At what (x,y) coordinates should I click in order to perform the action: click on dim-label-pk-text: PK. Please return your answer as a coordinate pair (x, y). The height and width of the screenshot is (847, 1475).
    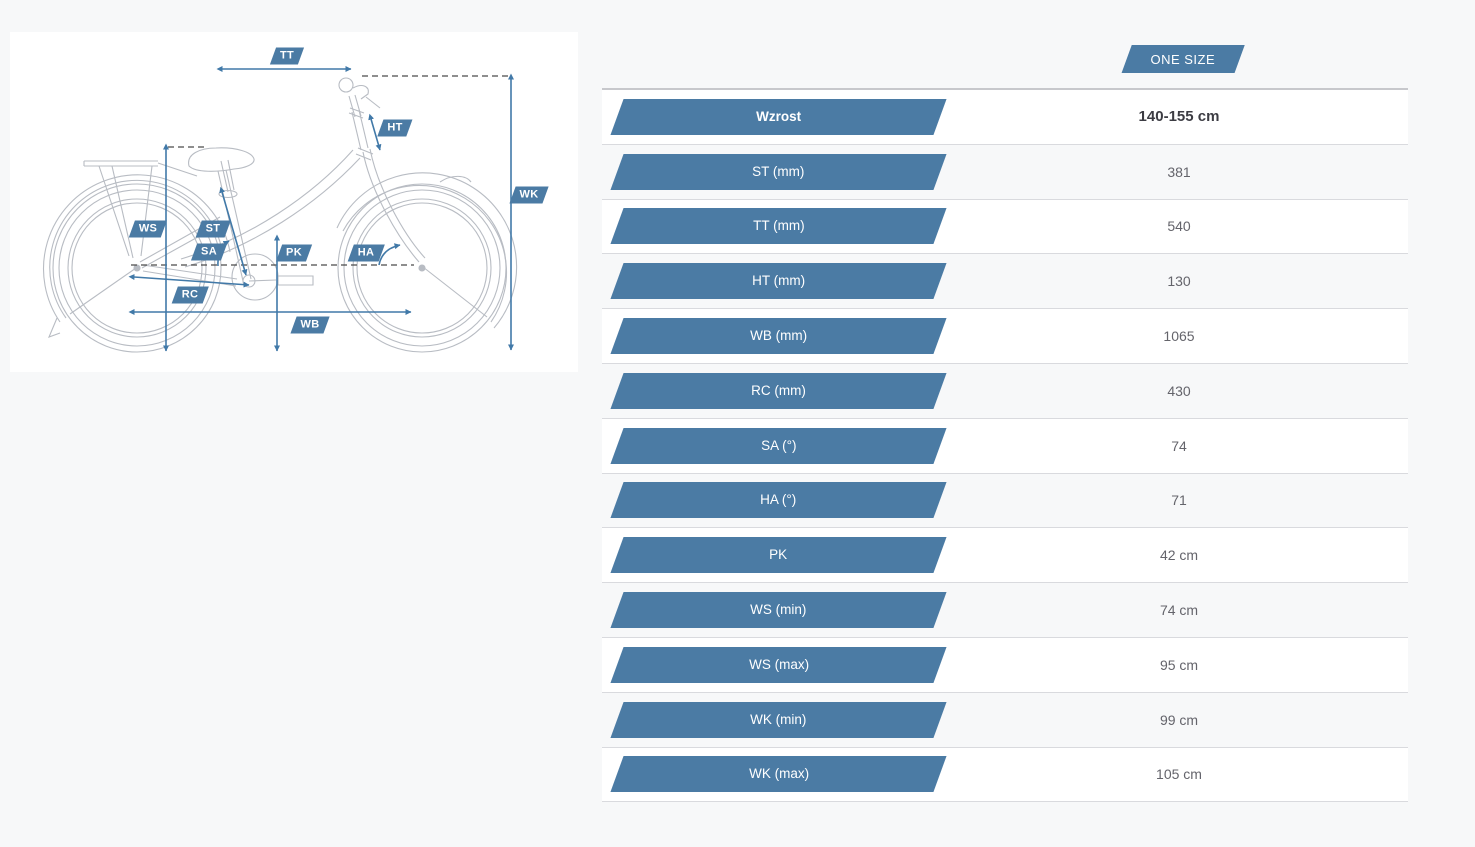
    Looking at the image, I should click on (294, 252).